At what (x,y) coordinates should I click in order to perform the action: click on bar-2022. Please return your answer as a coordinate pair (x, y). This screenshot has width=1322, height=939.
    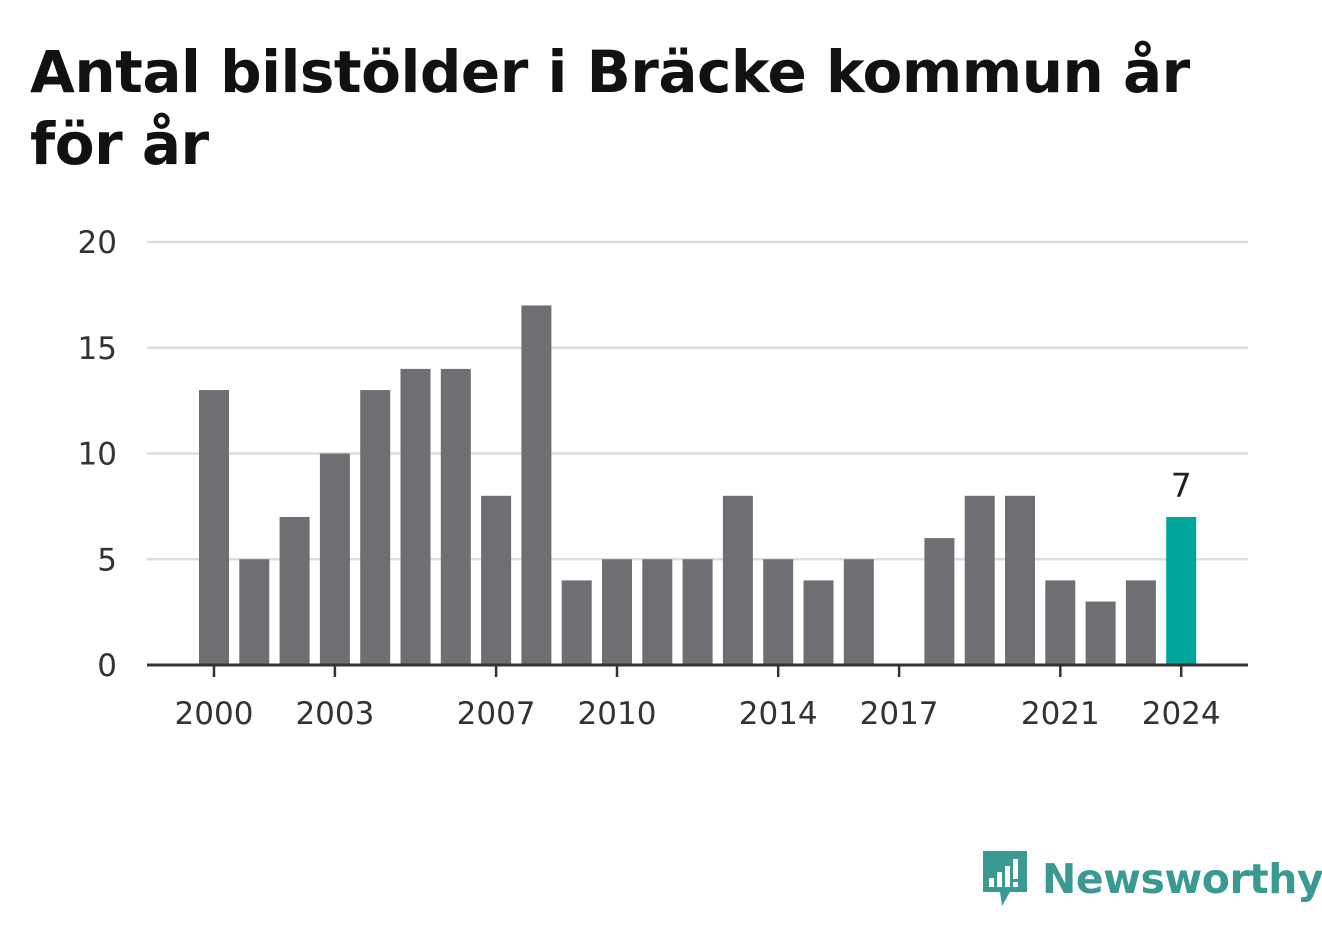
    Looking at the image, I should click on (1100, 633).